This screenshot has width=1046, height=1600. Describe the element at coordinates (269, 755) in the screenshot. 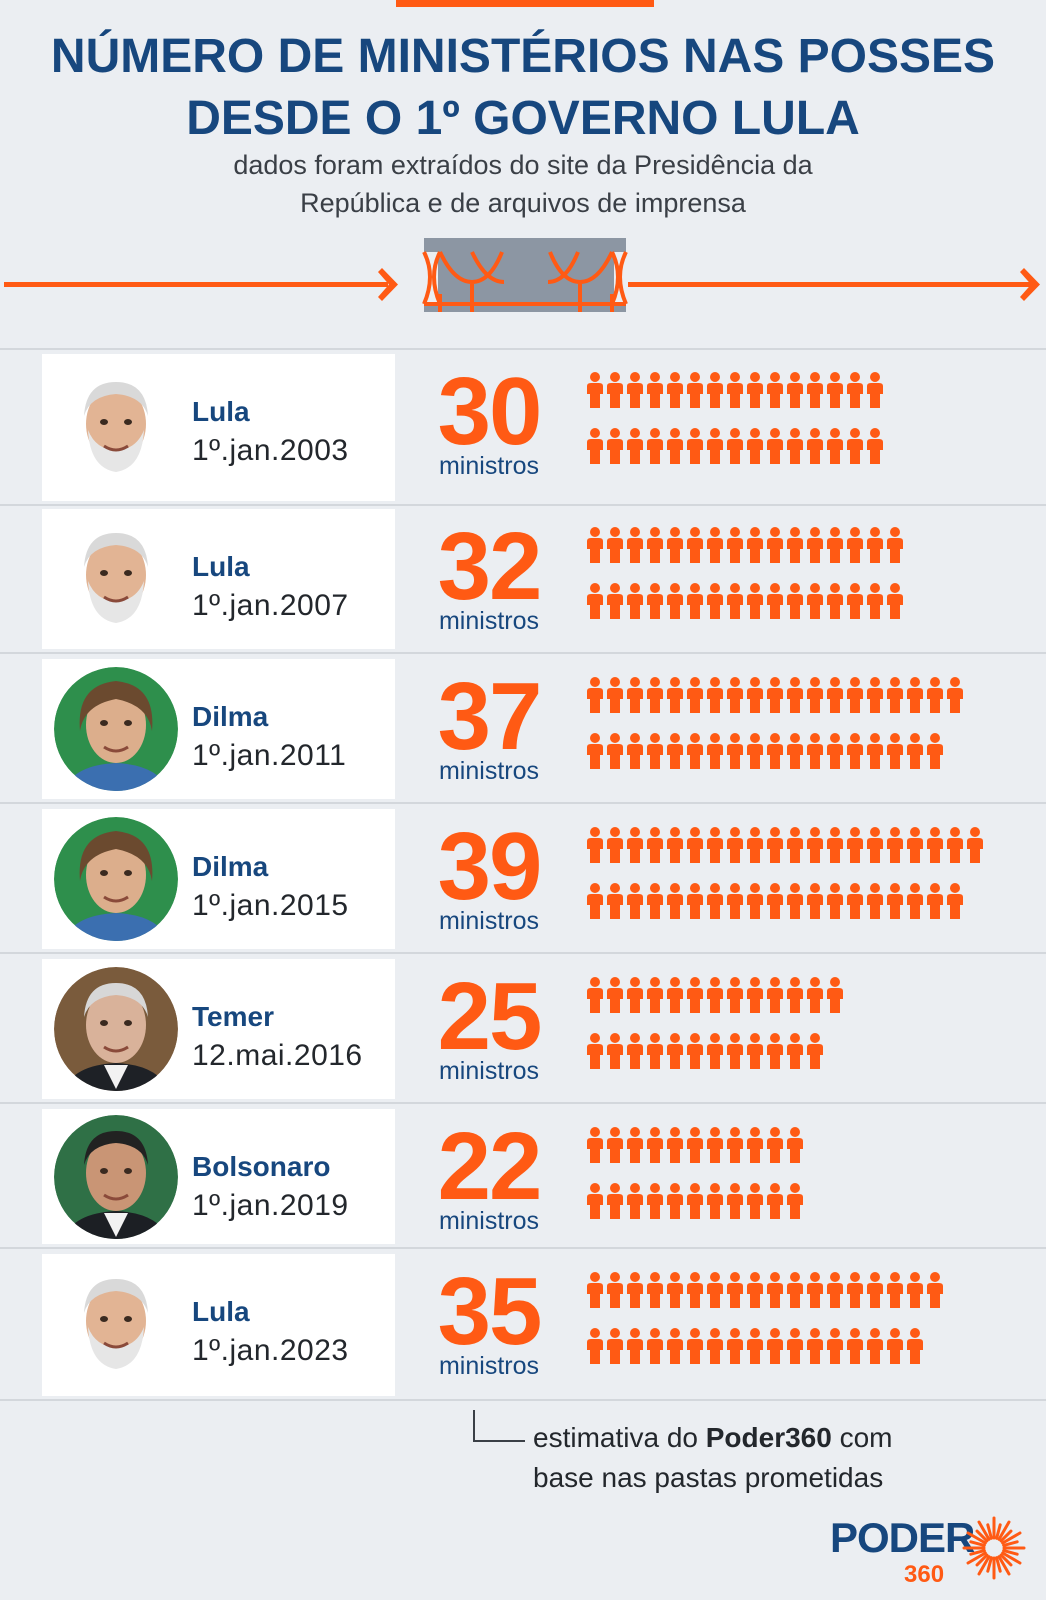

I see `inauguration-date: 1º.jan.2011` at that location.